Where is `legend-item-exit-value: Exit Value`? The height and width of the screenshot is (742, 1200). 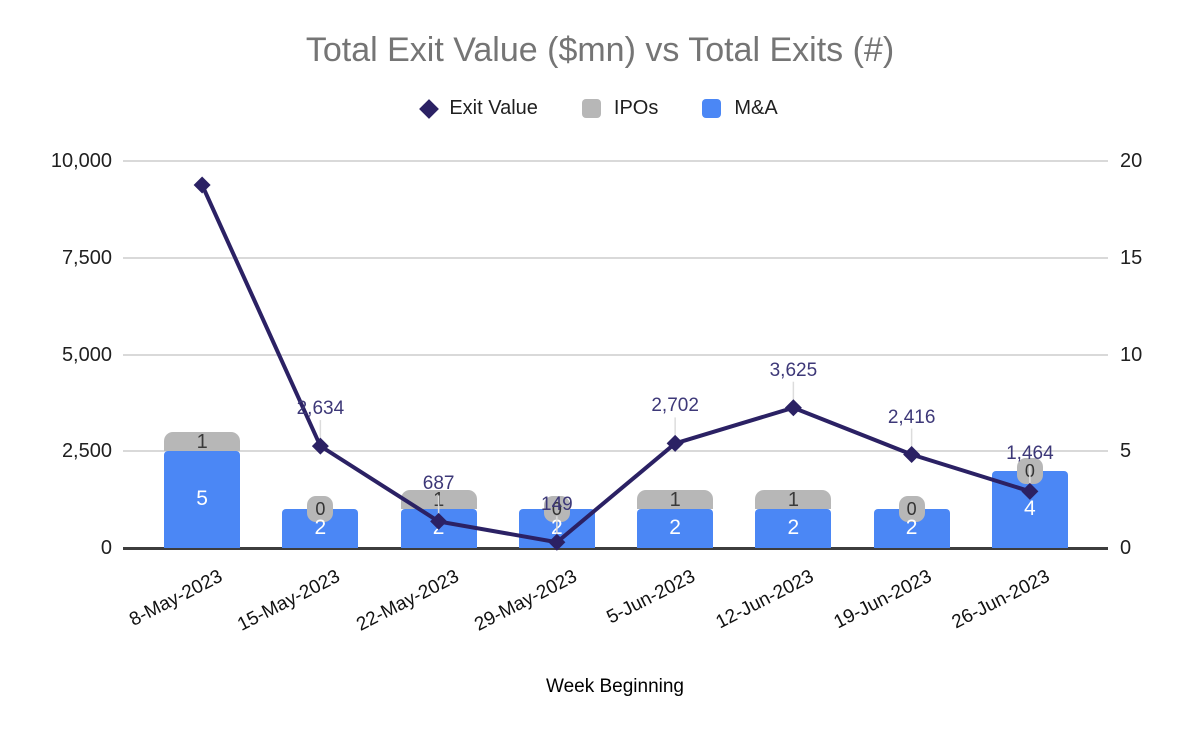
legend-item-exit-value: Exit Value is located at coordinates (478, 108).